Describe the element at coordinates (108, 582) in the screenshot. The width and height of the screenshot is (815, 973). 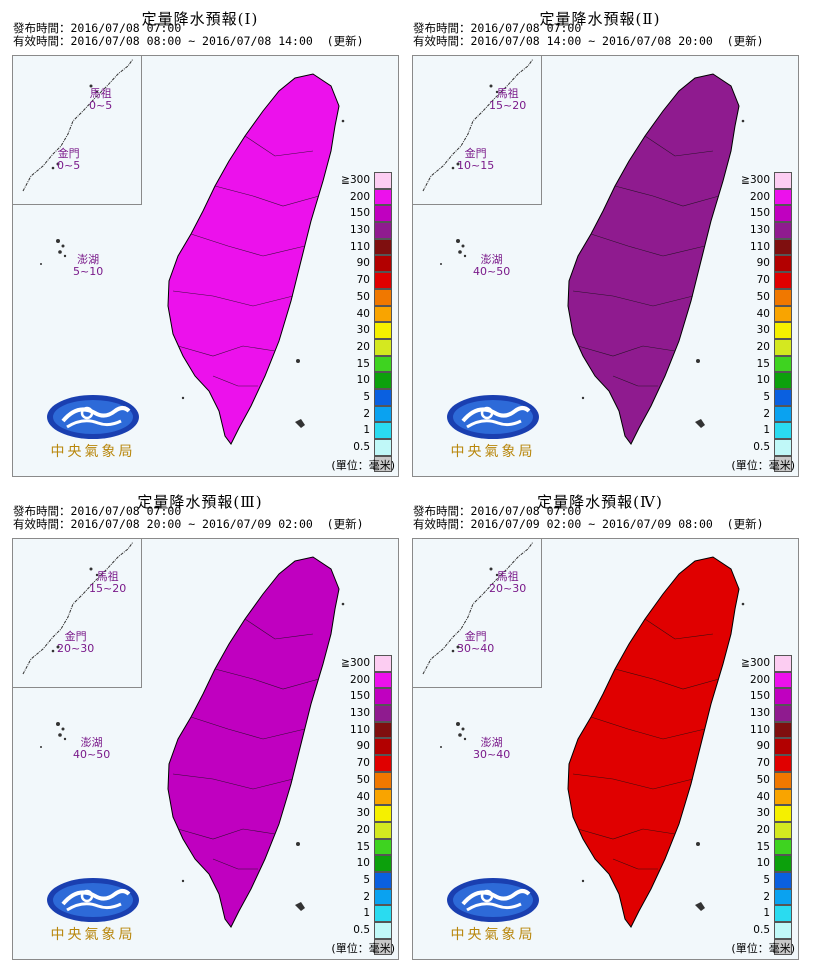
I see `matsu-label: 馬祖 15~20` at that location.